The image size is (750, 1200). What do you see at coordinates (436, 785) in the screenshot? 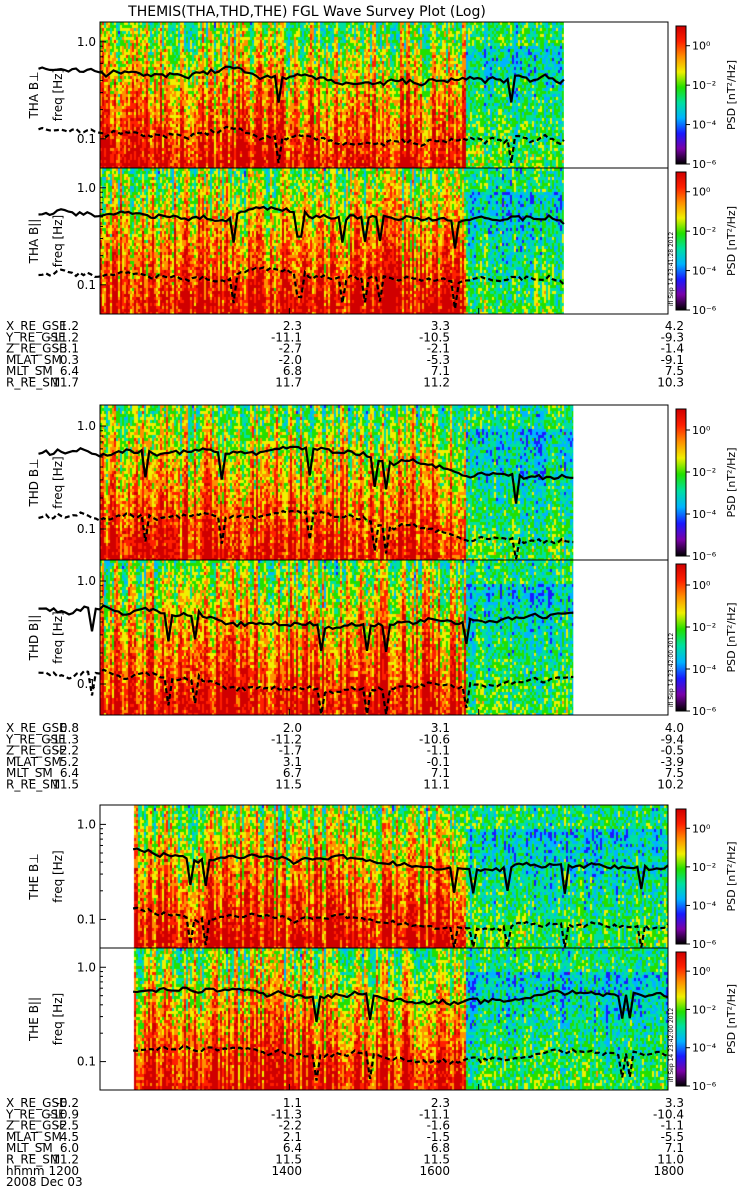
I see `ephemeris-value: 11.1` at bounding box center [436, 785].